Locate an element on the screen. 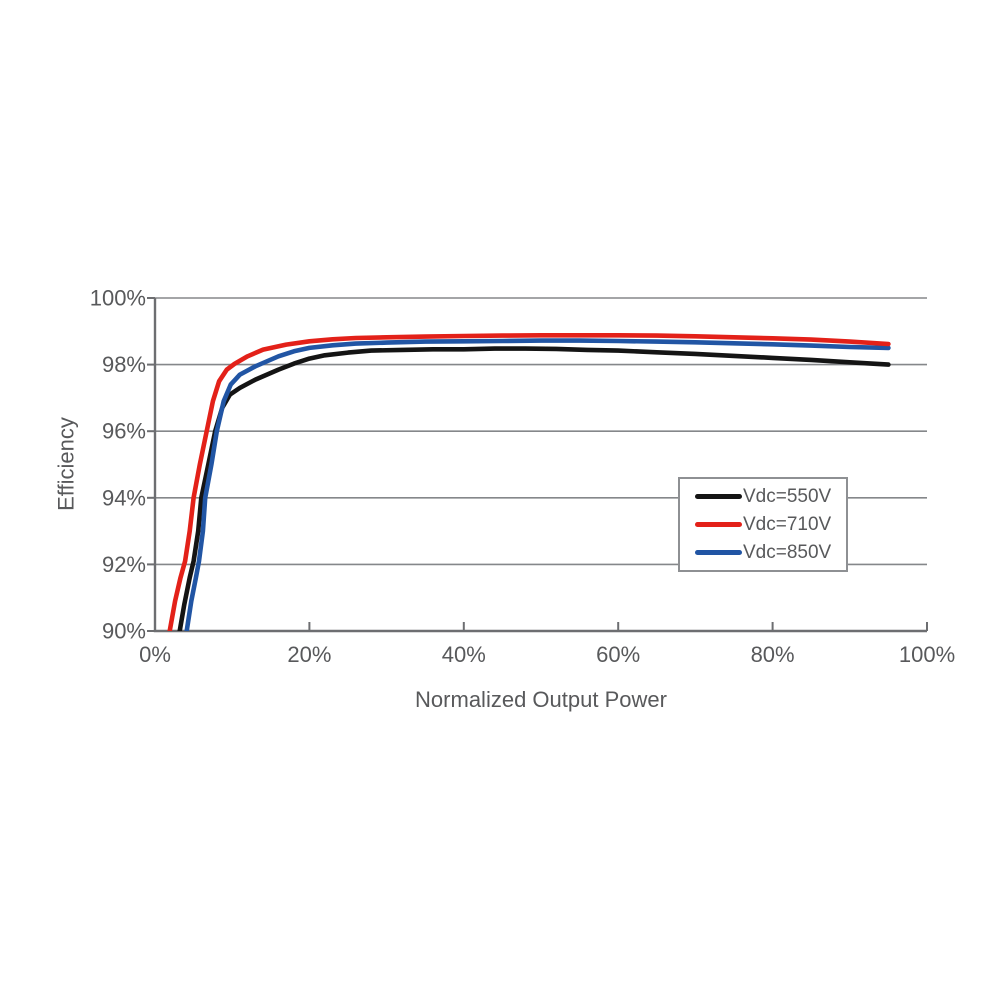 This screenshot has height=1000, width=1000. x-tick-label: 20% is located at coordinates (309, 654).